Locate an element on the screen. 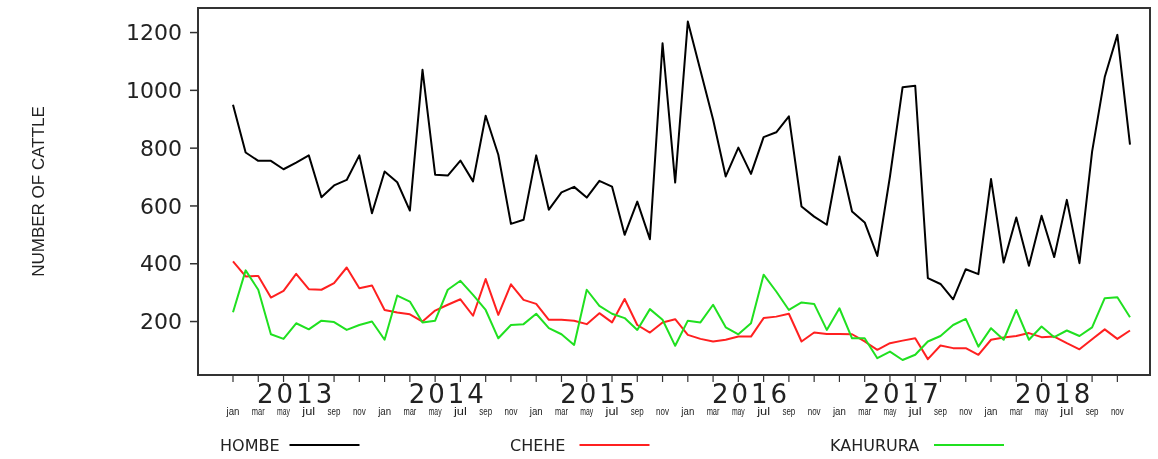 Image resolution: width=1158 pixels, height=459 pixels. y-tick-label: 600 is located at coordinates (161, 206).